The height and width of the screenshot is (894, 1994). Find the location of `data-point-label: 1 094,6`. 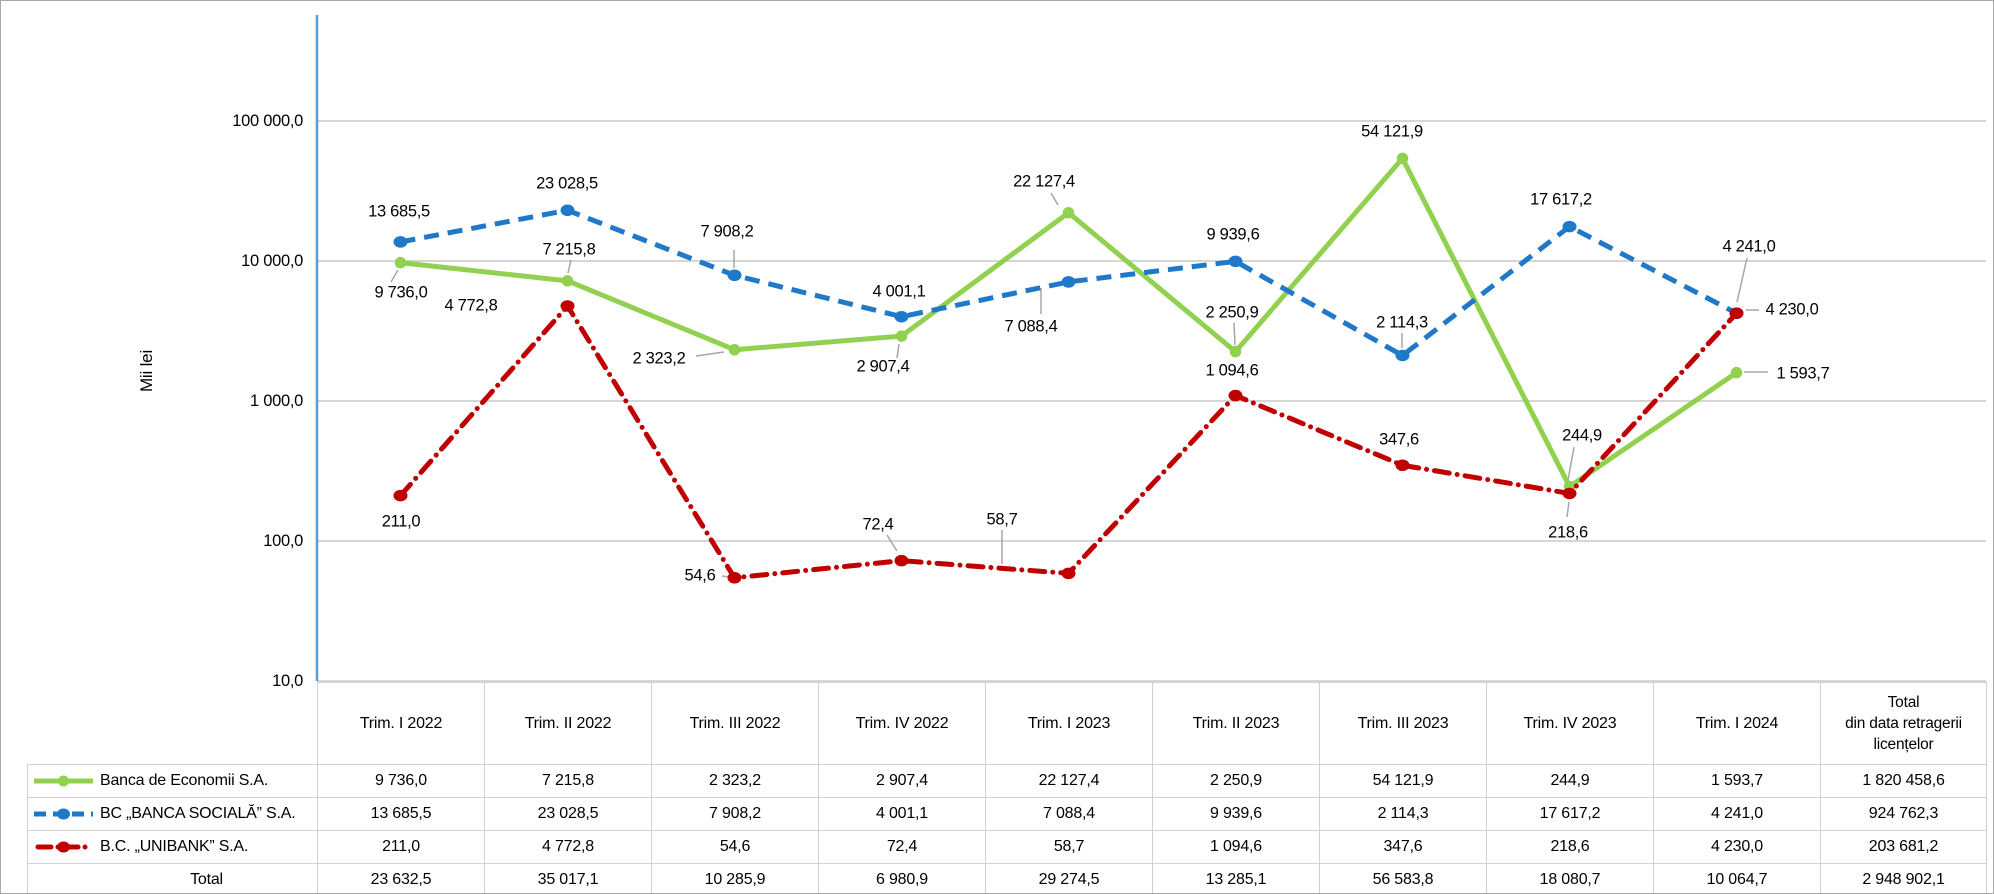

data-point-label: 1 094,6 is located at coordinates (1232, 371).